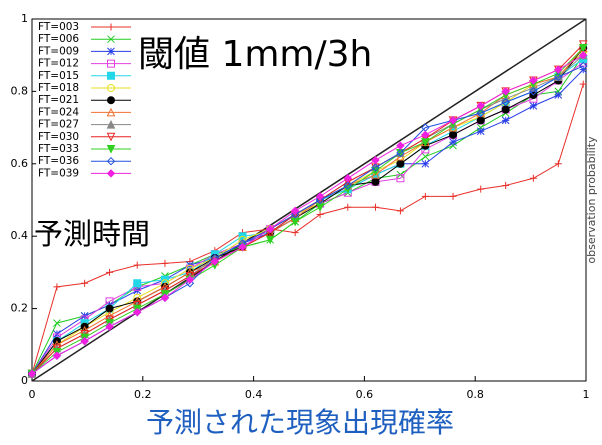 This screenshot has width=602, height=445. What do you see at coordinates (255, 54) in the screenshot?
I see `annotation: 閾値 1mm/3h` at bounding box center [255, 54].